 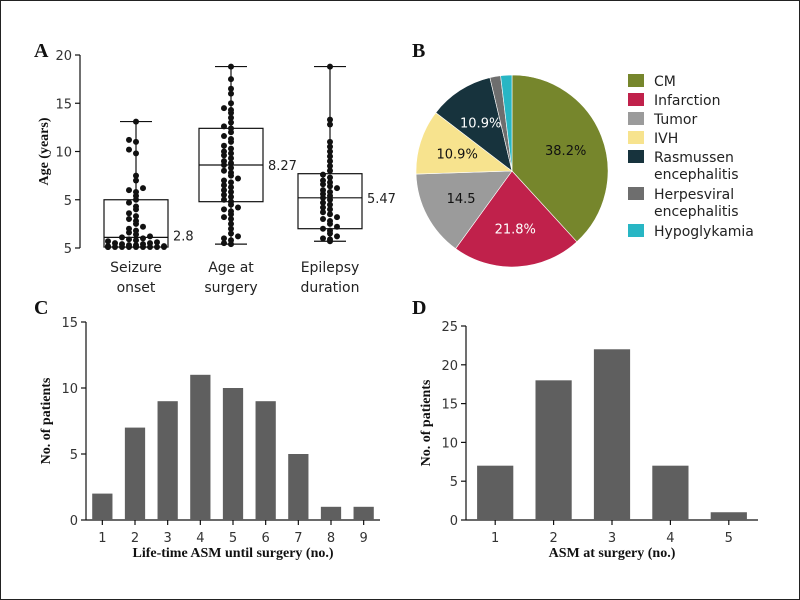 What do you see at coordinates (330, 288) in the screenshot?
I see `x-category-label: duration` at bounding box center [330, 288].